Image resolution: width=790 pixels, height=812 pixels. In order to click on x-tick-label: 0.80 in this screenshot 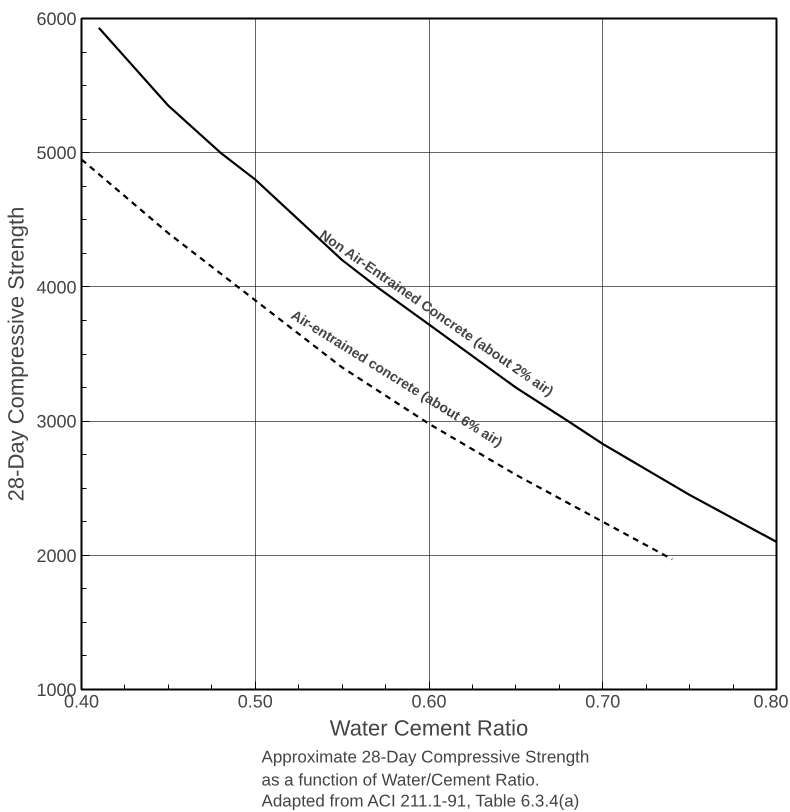, I will do `click(771, 702)`.